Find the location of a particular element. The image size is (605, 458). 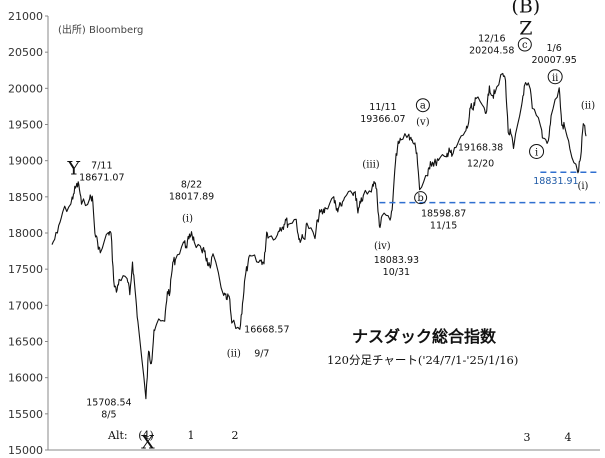

annotation-date: 9/7 is located at coordinates (261, 353).